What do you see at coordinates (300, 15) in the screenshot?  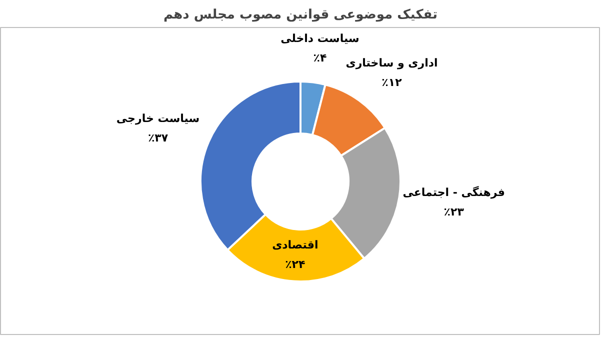 I see `chart-title: تفکیک موضوعی قوانین مصوب مجلس دهم` at bounding box center [300, 15].